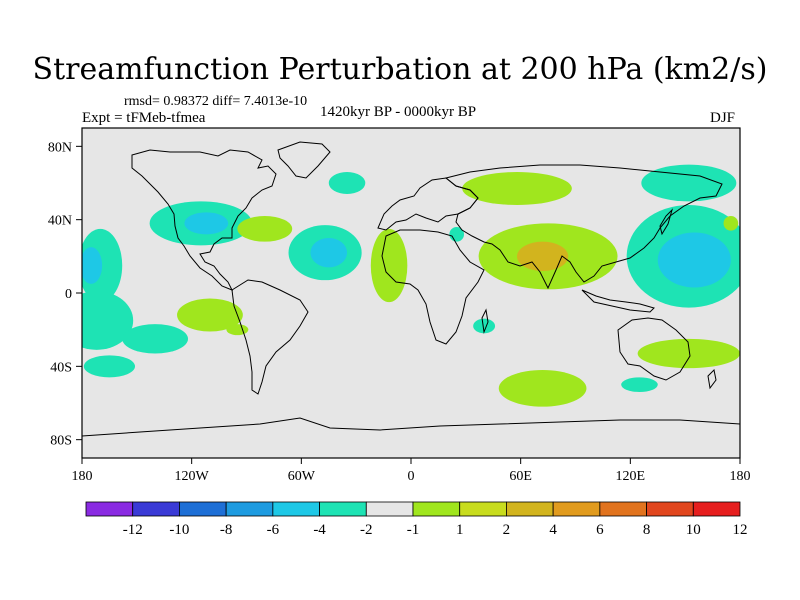  What do you see at coordinates (647, 530) in the screenshot?
I see `colorbar-label: 8` at bounding box center [647, 530].